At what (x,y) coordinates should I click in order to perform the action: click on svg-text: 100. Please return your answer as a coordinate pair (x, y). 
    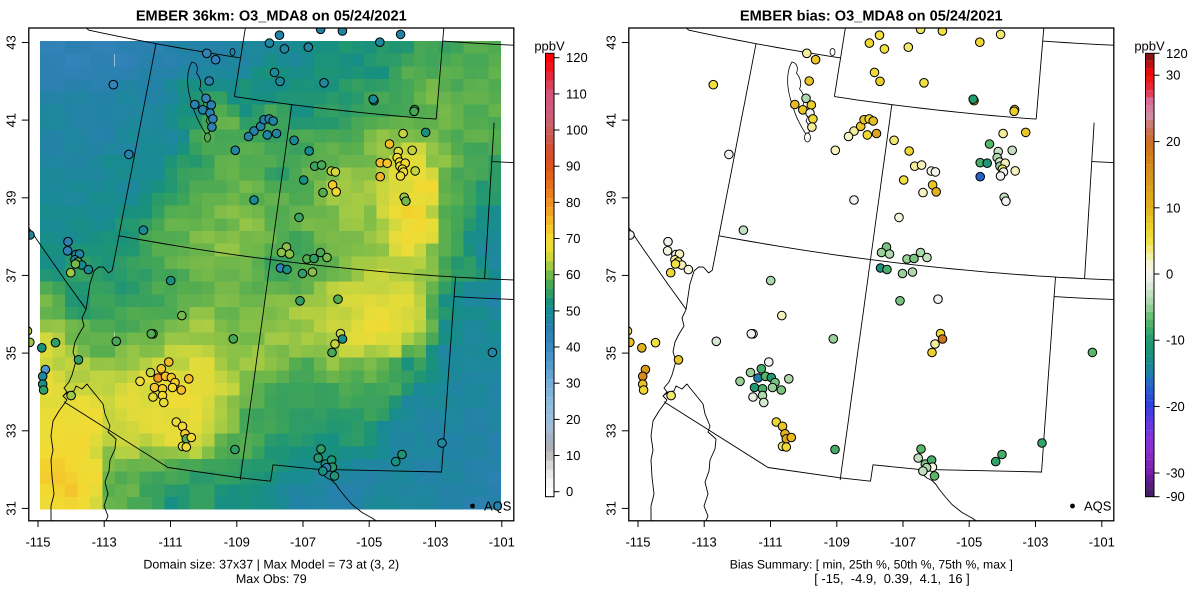
    Looking at the image, I should click on (577, 130).